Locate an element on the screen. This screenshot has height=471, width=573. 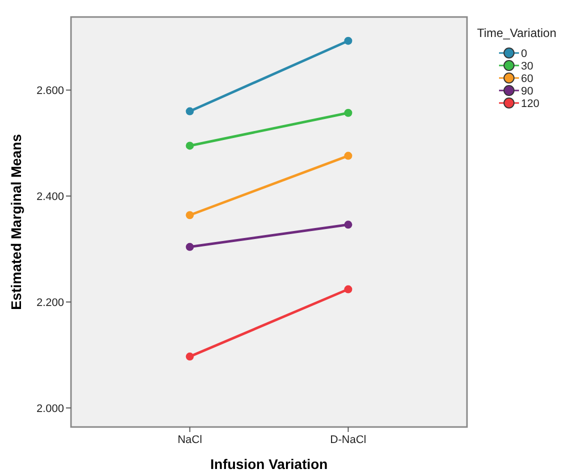
legend-label: 120 is located at coordinates (530, 104).